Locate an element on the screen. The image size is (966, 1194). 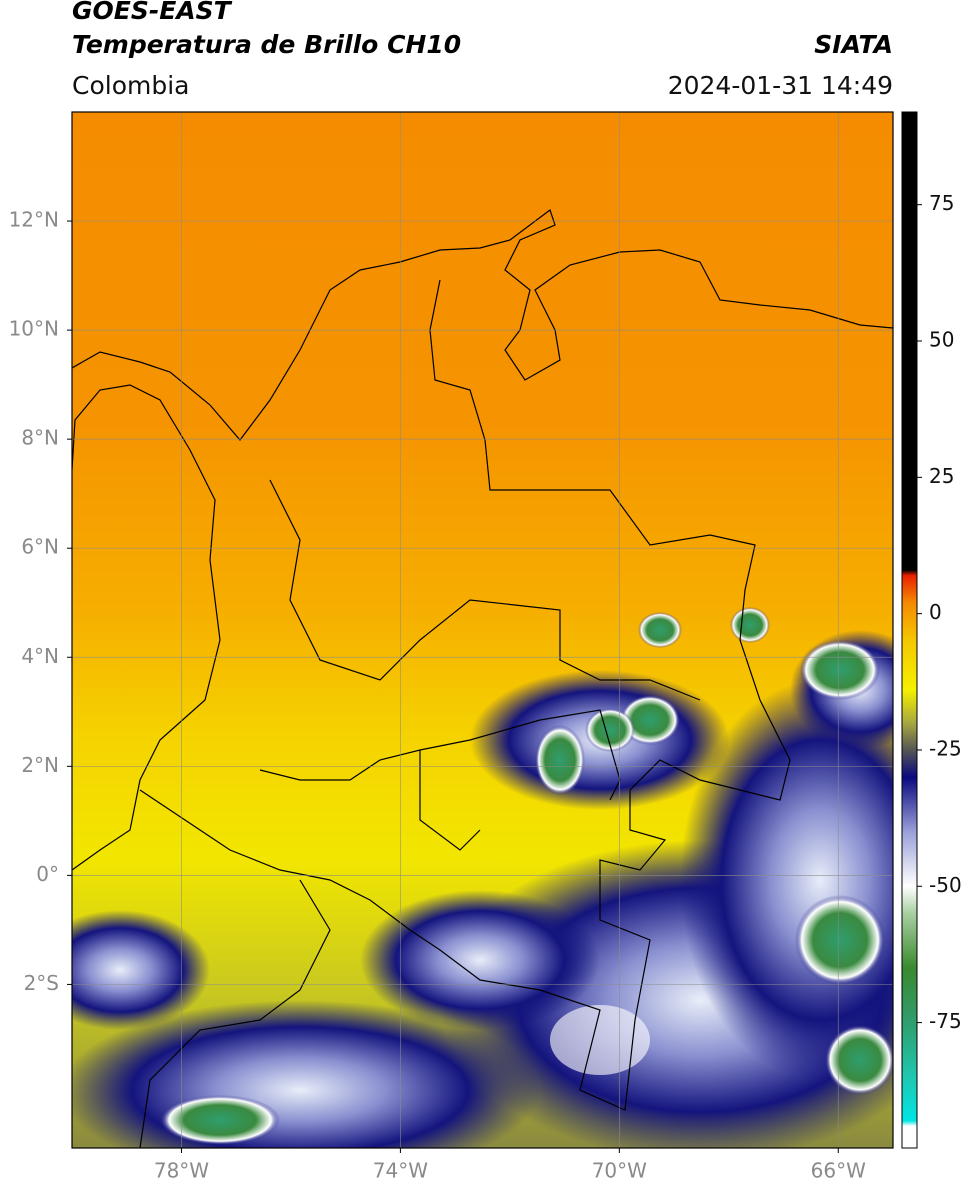
colorbar-tick-label: -50 is located at coordinates (945, 885).